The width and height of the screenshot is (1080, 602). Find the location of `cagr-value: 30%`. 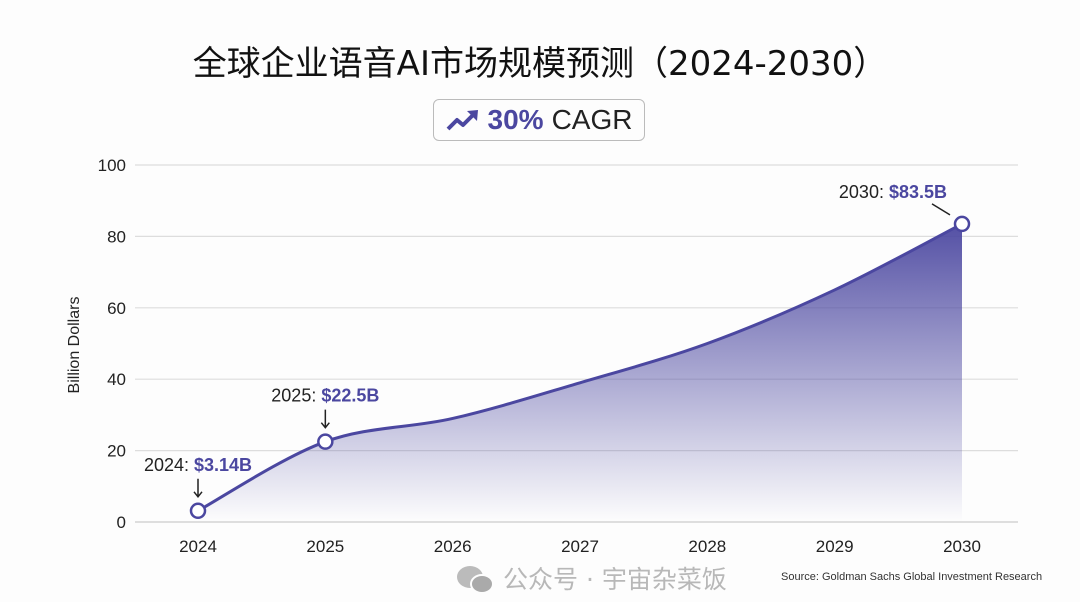

cagr-value: 30% is located at coordinates (515, 119).